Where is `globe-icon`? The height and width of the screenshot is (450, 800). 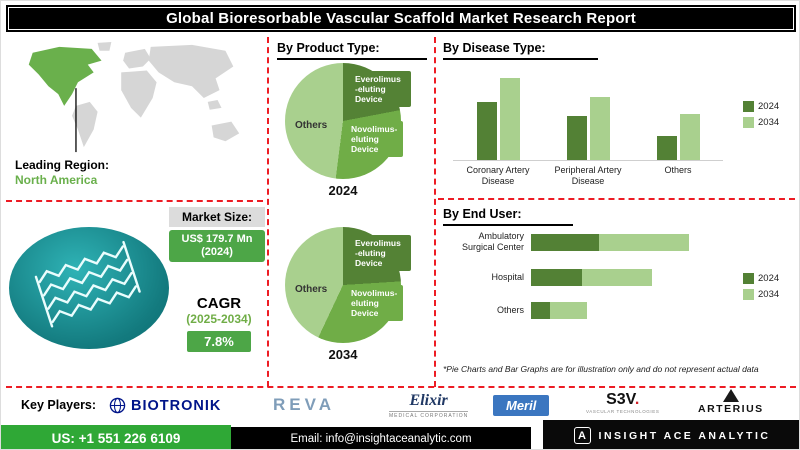 globe-icon is located at coordinates (117, 405).